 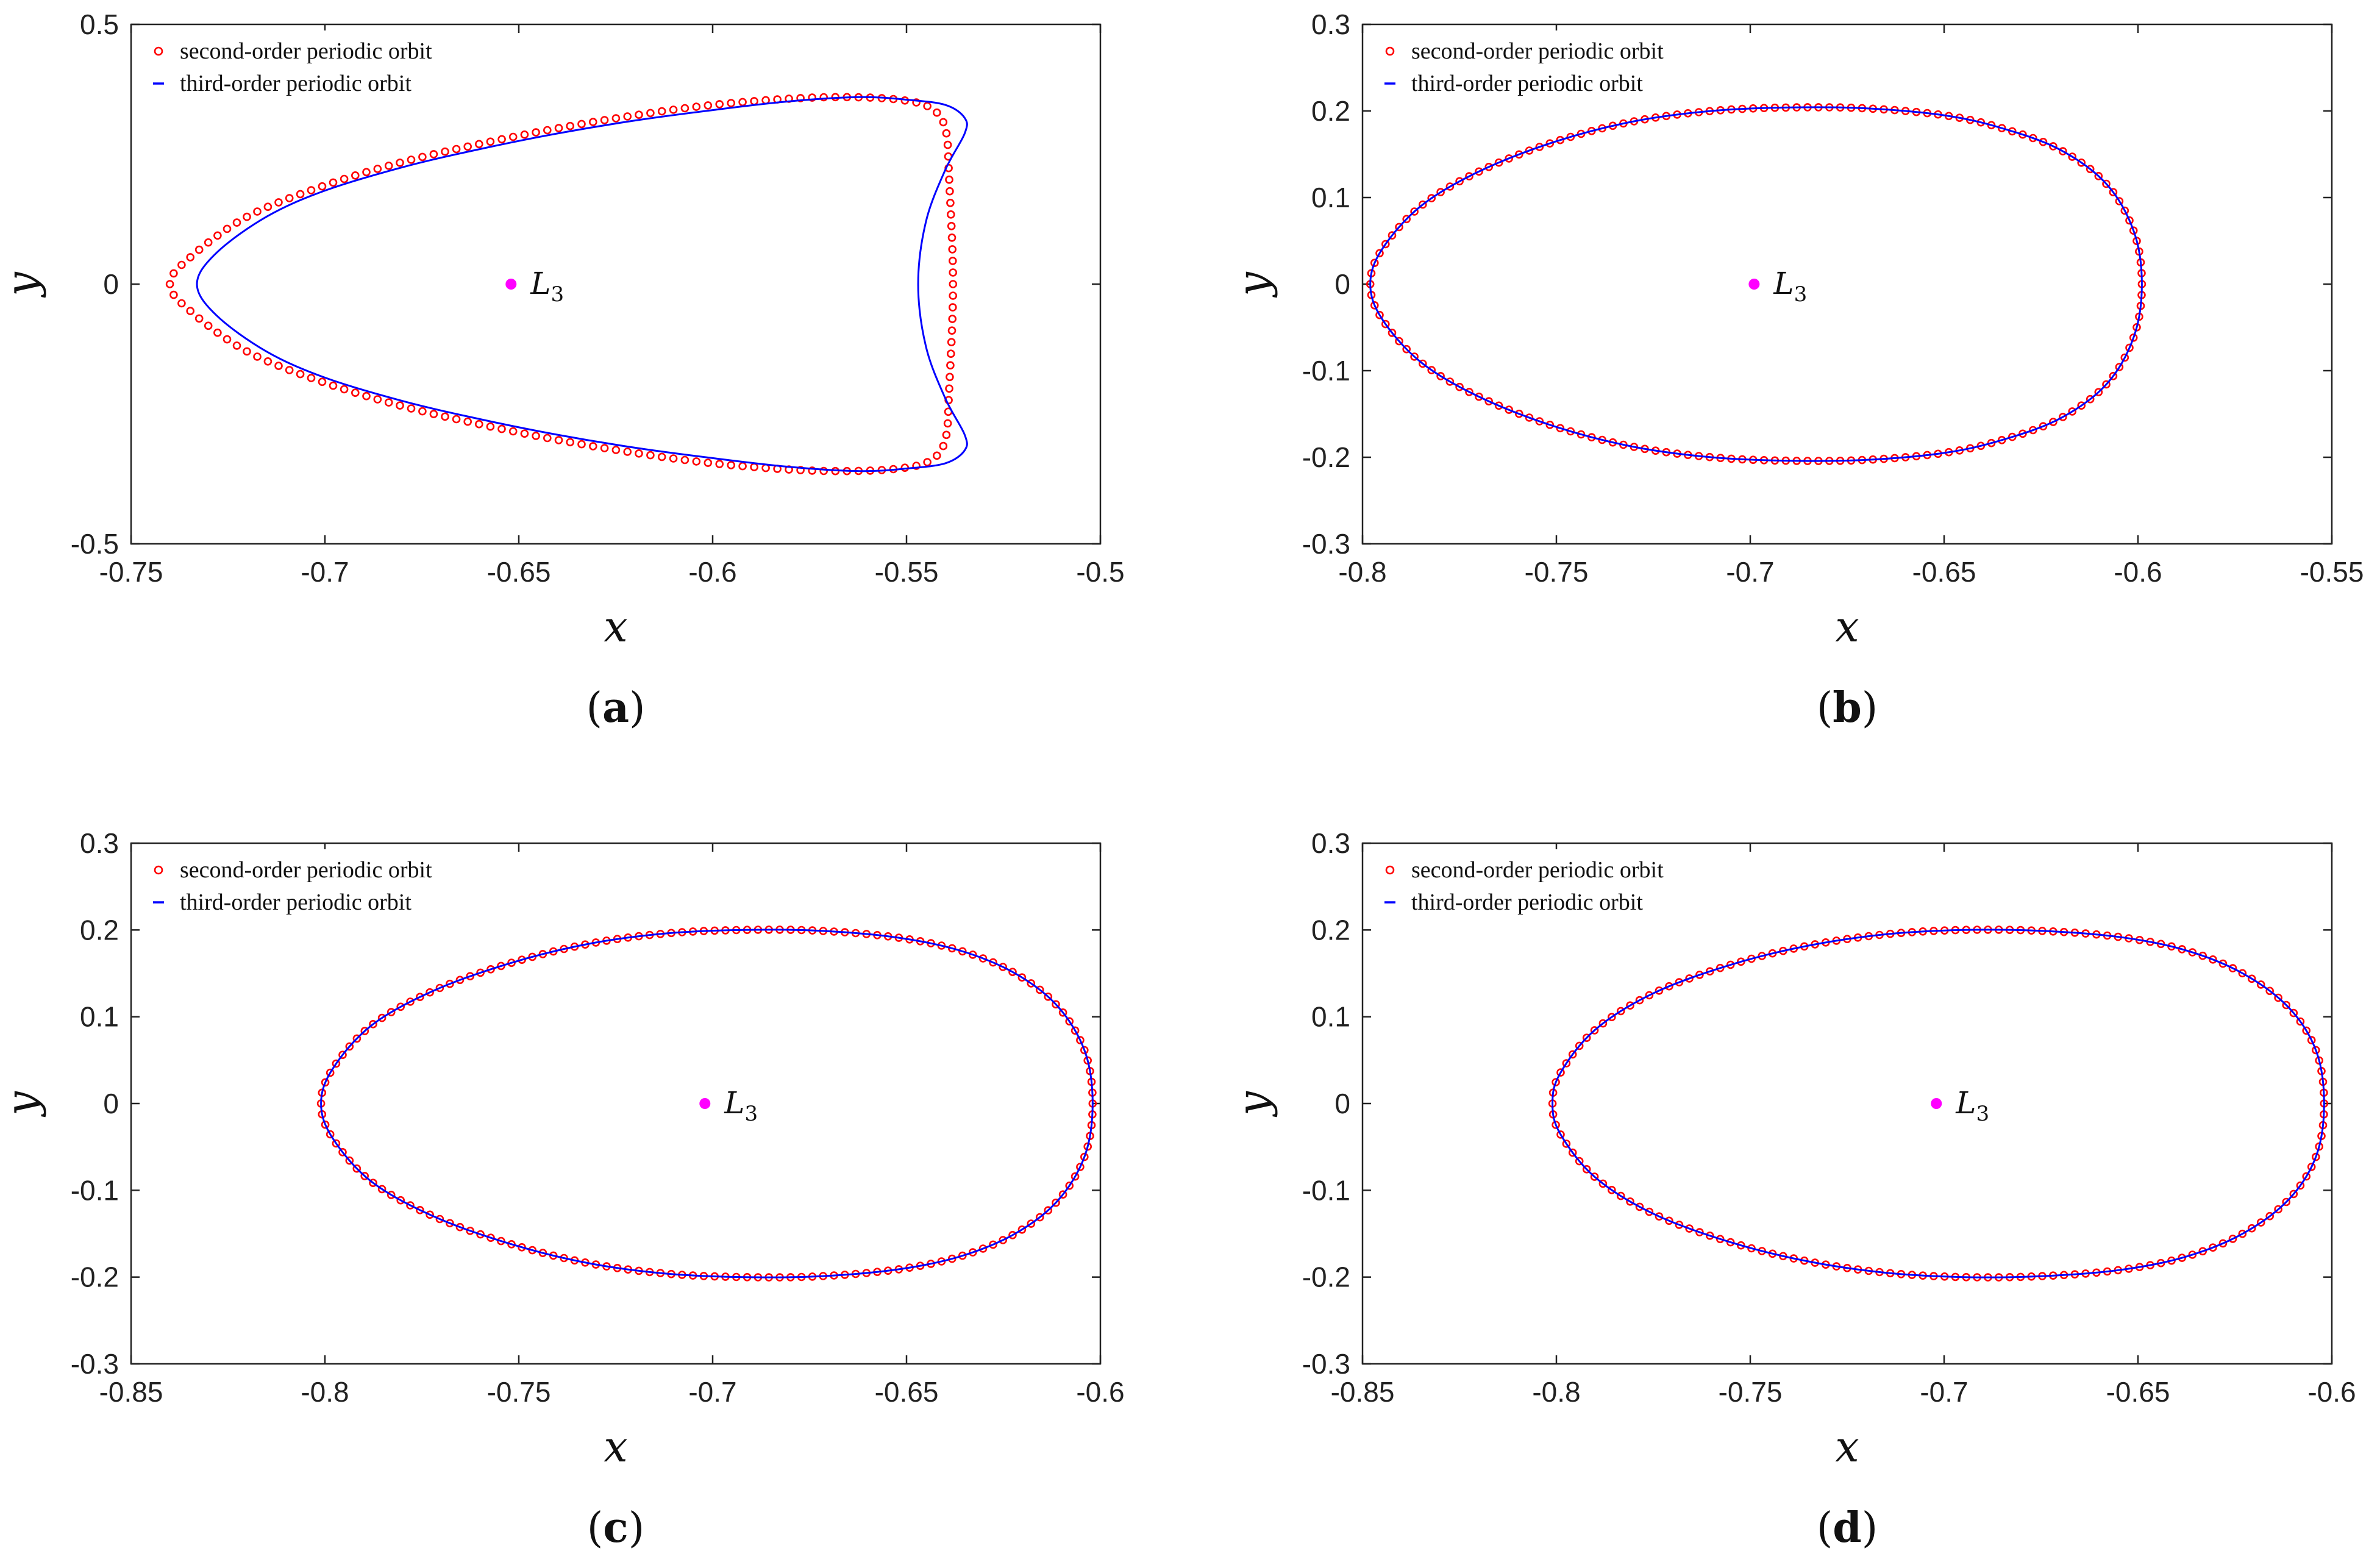 I want to click on y-tick-label: 0.5, so click(x=99, y=24).